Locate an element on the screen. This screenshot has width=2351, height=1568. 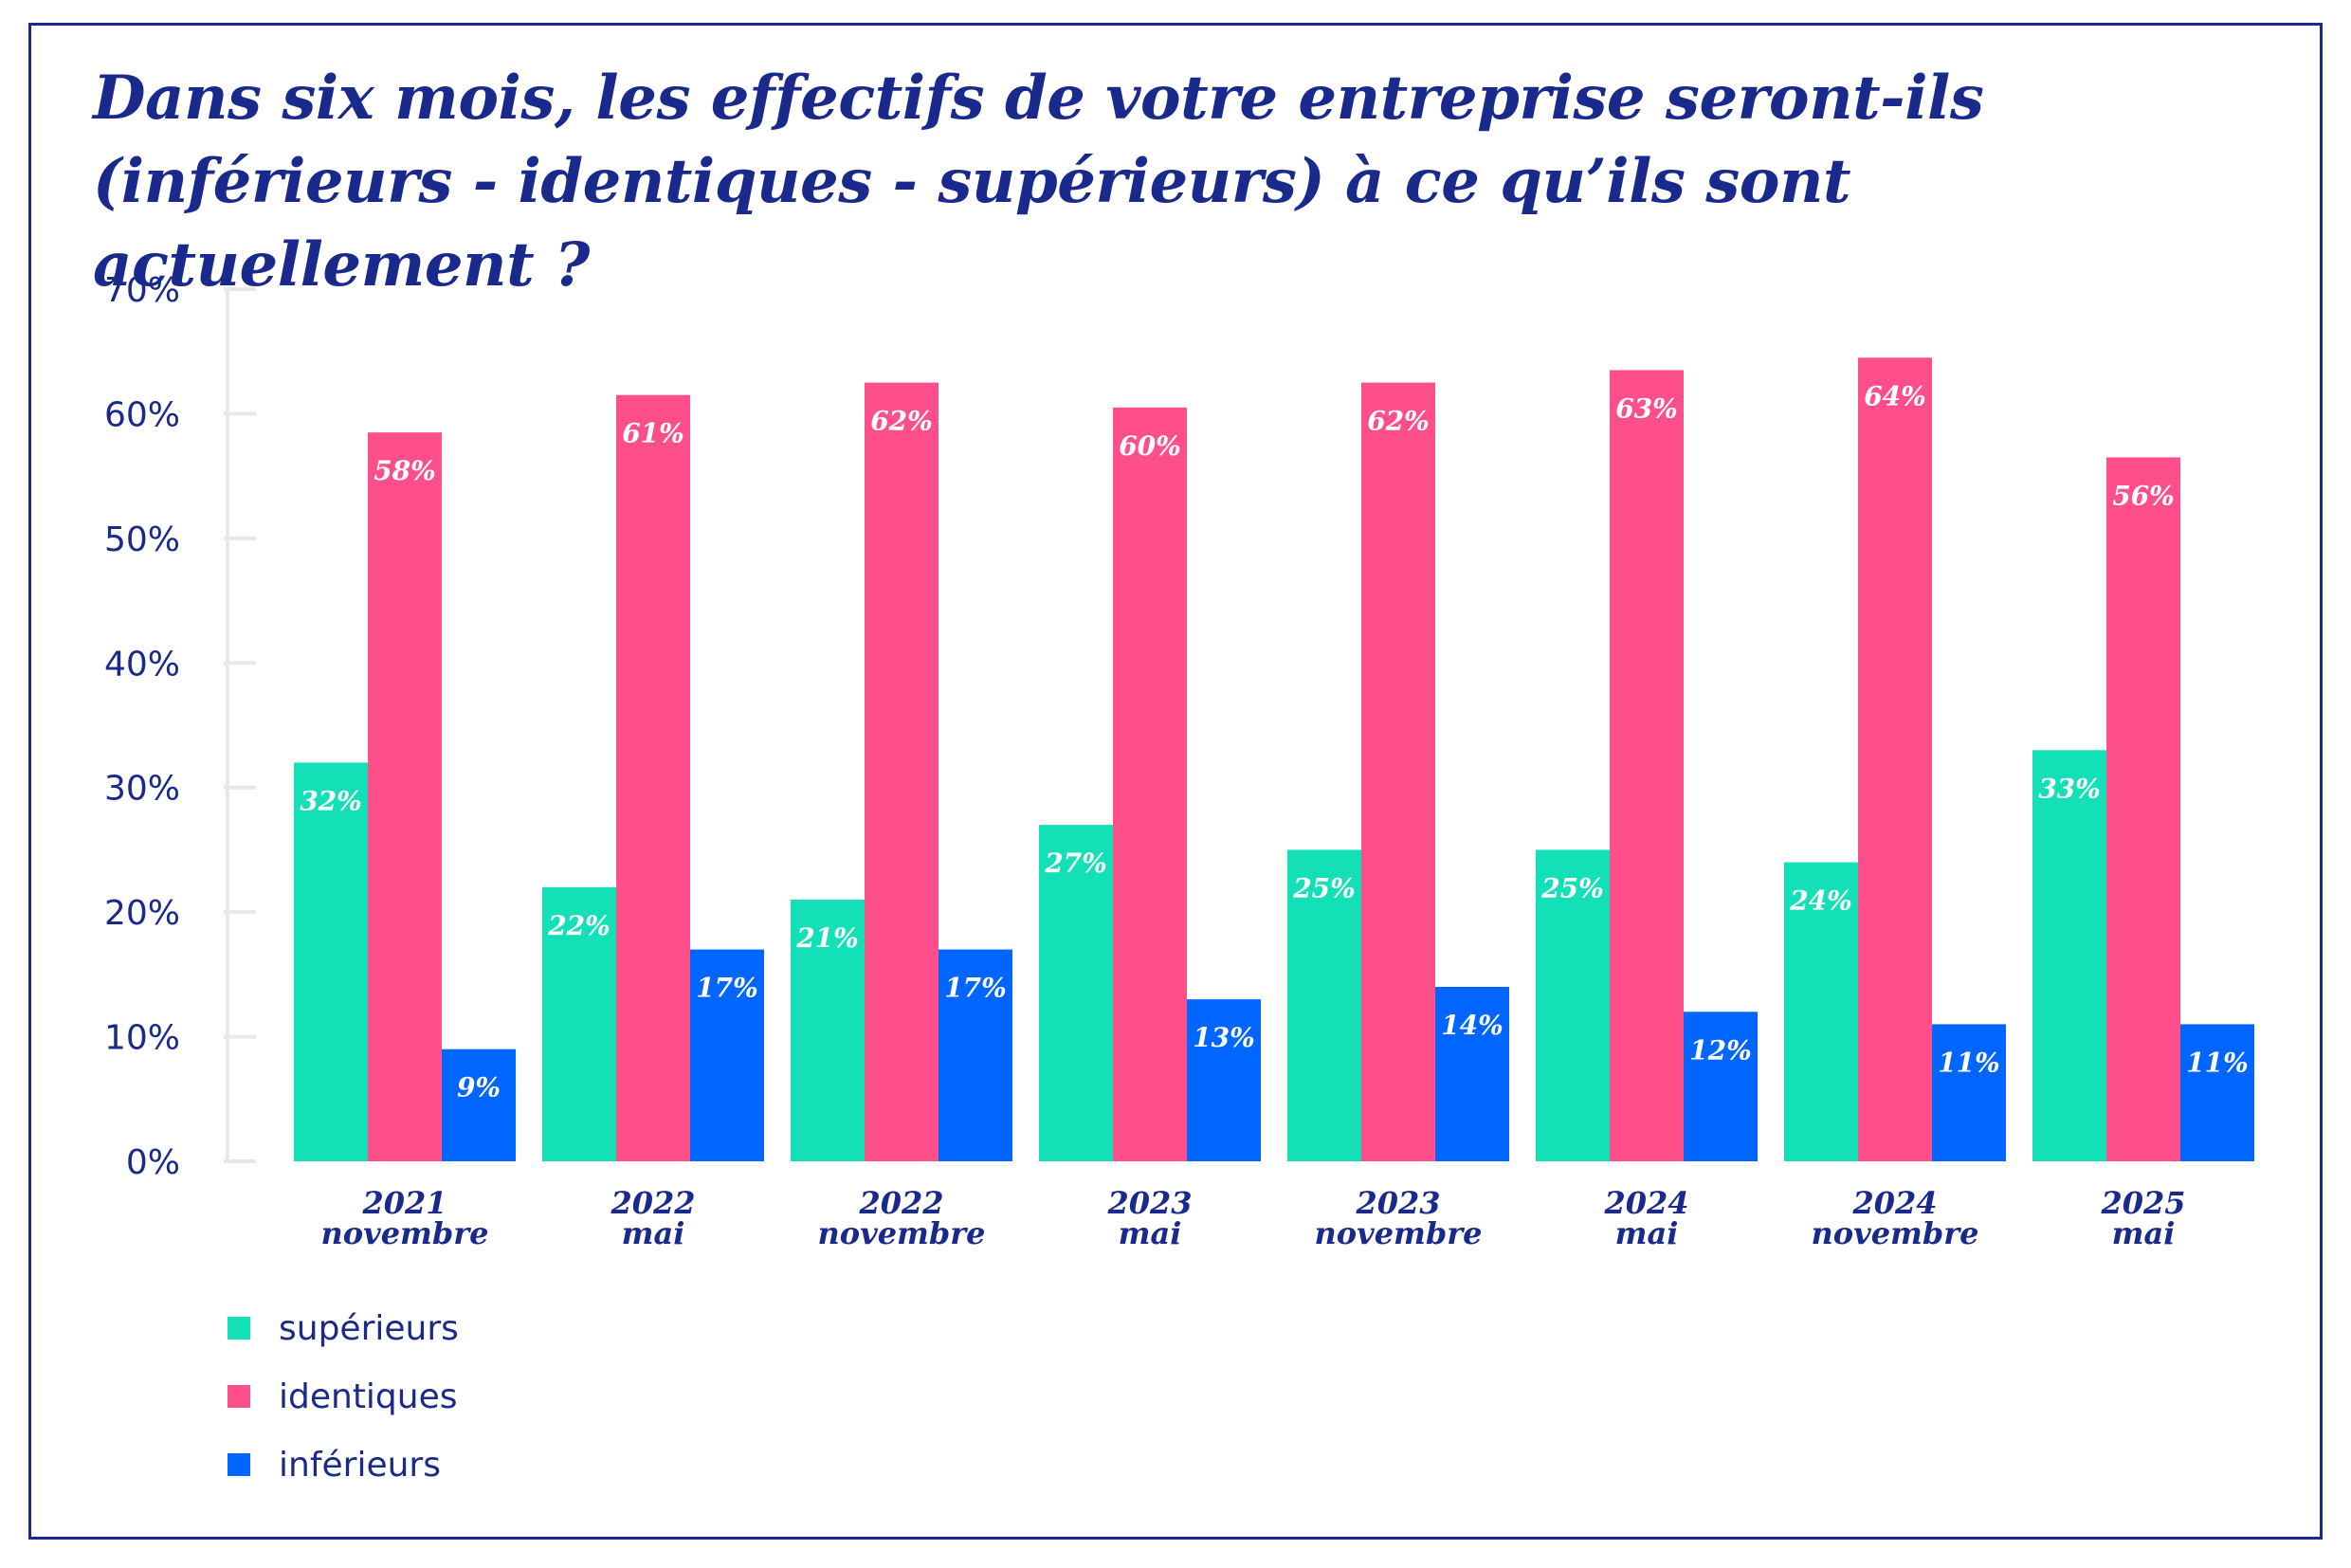
legend-item-inferieurs: inférieurs is located at coordinates (344, 1465).